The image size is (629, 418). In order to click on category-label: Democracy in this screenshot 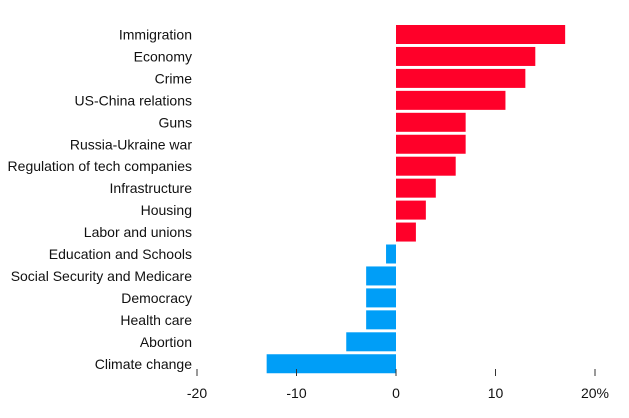, I will do `click(156, 298)`.